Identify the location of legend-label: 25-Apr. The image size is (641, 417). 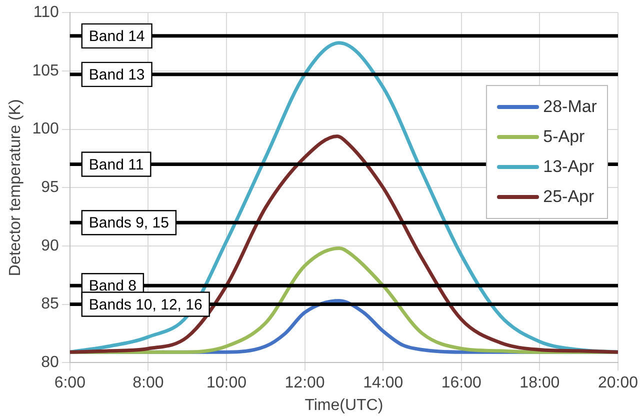
(568, 196).